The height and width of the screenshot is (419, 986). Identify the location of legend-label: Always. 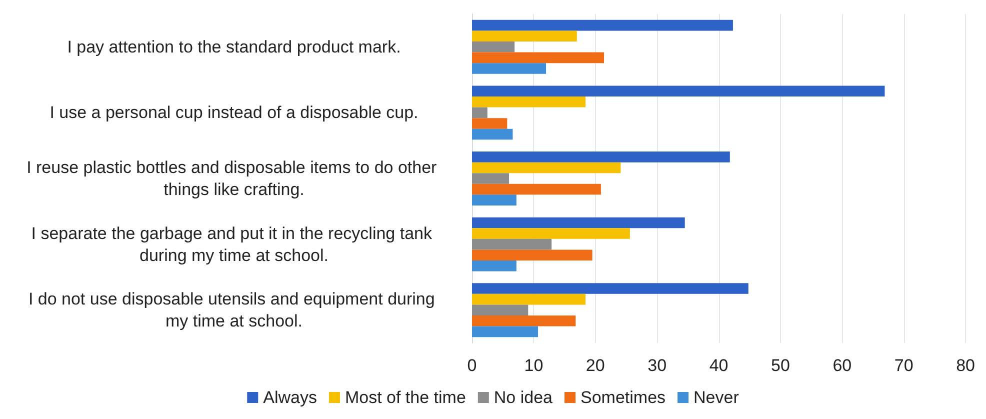
(290, 397).